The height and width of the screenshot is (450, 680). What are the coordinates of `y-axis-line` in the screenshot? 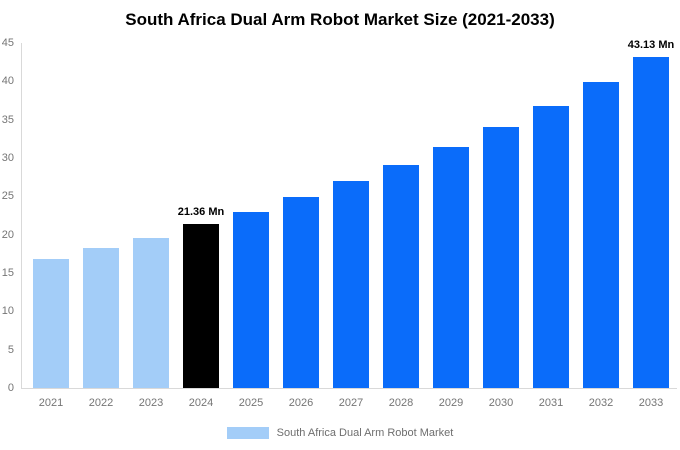 It's located at (21, 216).